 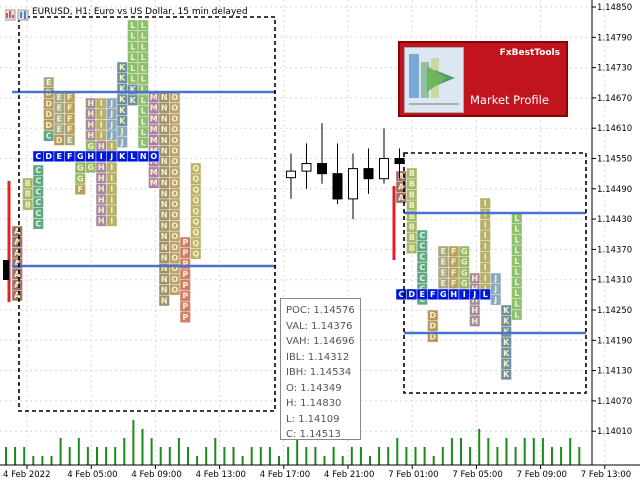 I want to click on time-label: 7 Feb 09:00, so click(x=542, y=475).